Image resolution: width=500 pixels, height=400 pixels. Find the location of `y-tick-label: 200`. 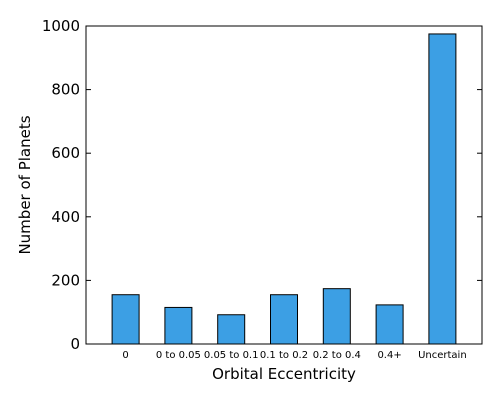

y-tick-label: 200 is located at coordinates (65, 280).